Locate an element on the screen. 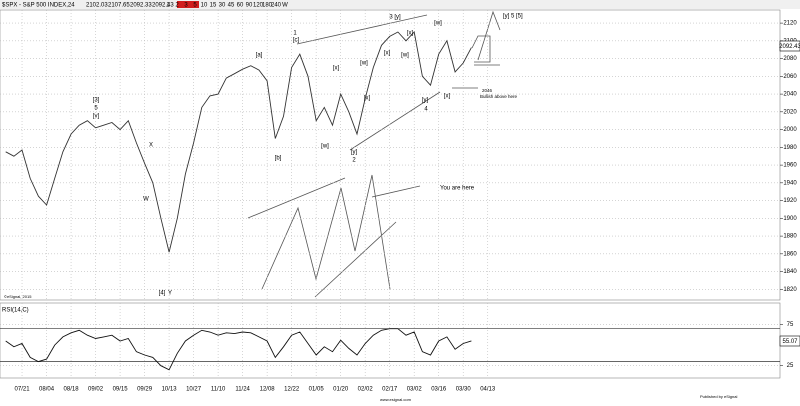  toolbar-button: 240 is located at coordinates (276, 6).